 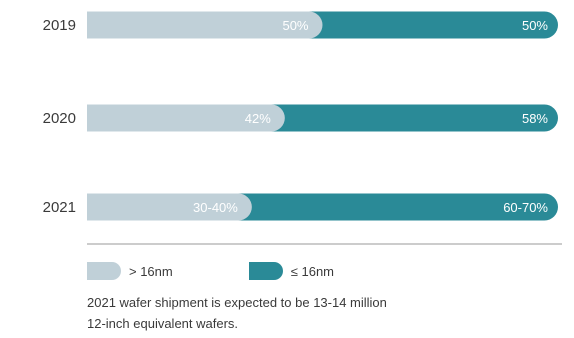 I want to click on value-label-le16nm-2021: 60-70%, so click(x=525, y=207).